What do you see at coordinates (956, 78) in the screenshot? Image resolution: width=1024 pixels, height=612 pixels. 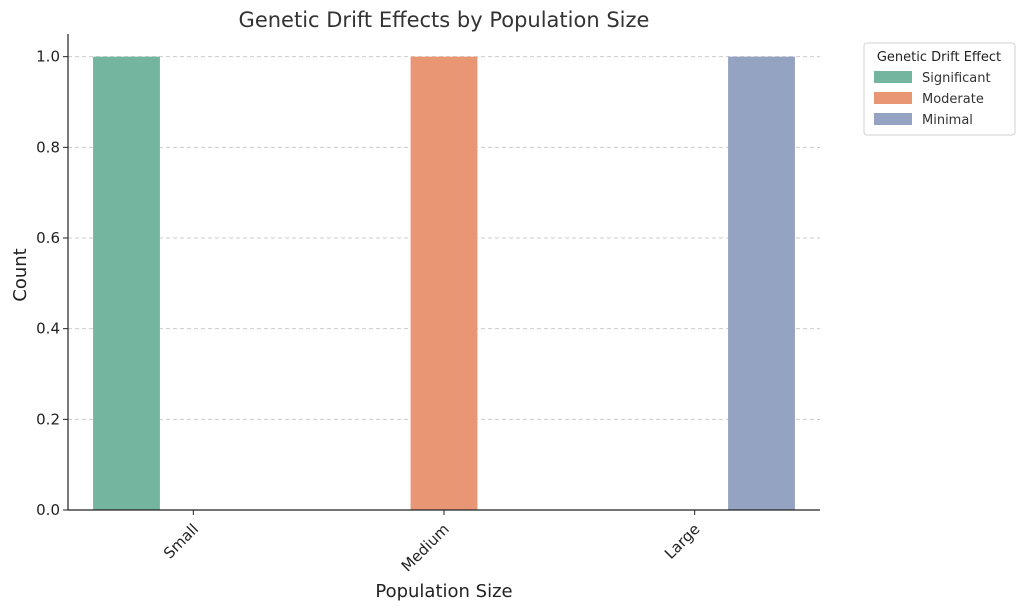 I see `legend-label: Significant` at bounding box center [956, 78].